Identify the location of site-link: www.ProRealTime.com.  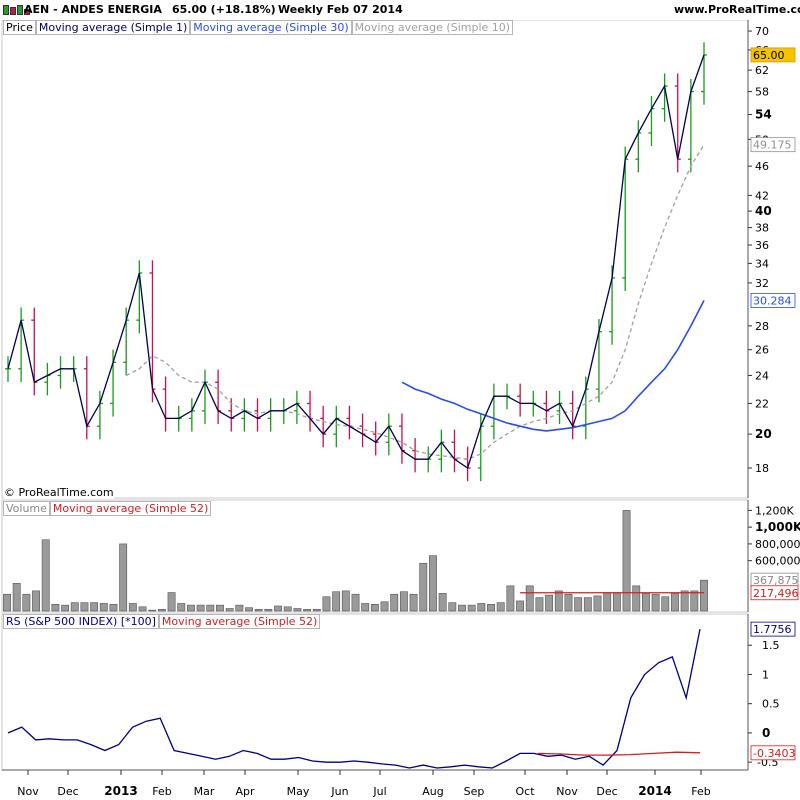
(737, 9).